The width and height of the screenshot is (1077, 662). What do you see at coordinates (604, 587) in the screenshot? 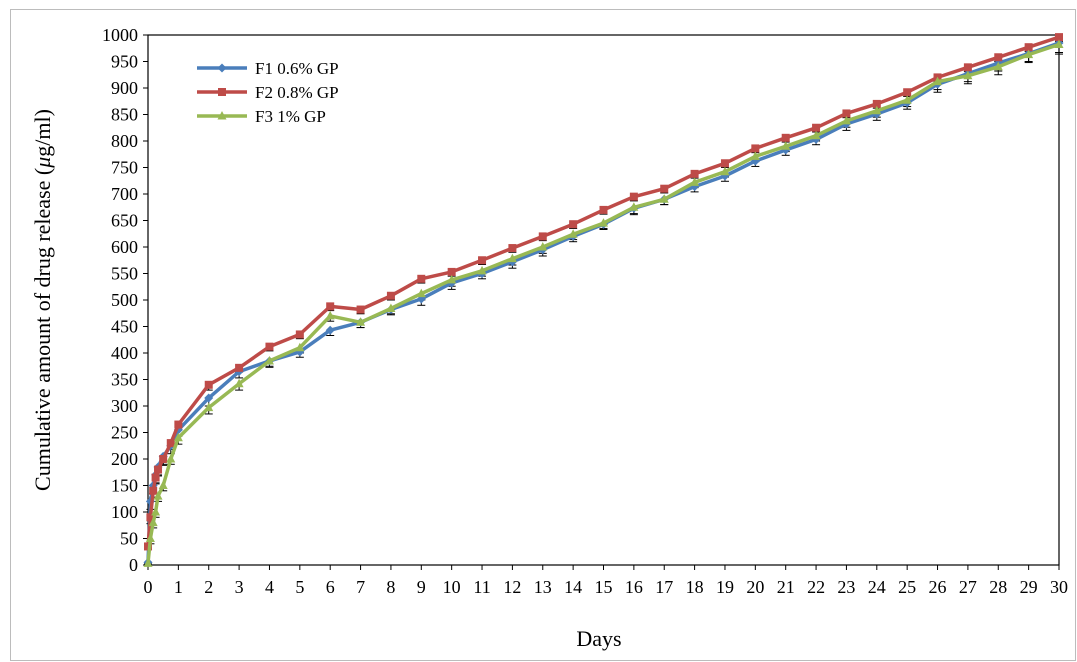
I see `x-tick-label: 15` at bounding box center [604, 587].